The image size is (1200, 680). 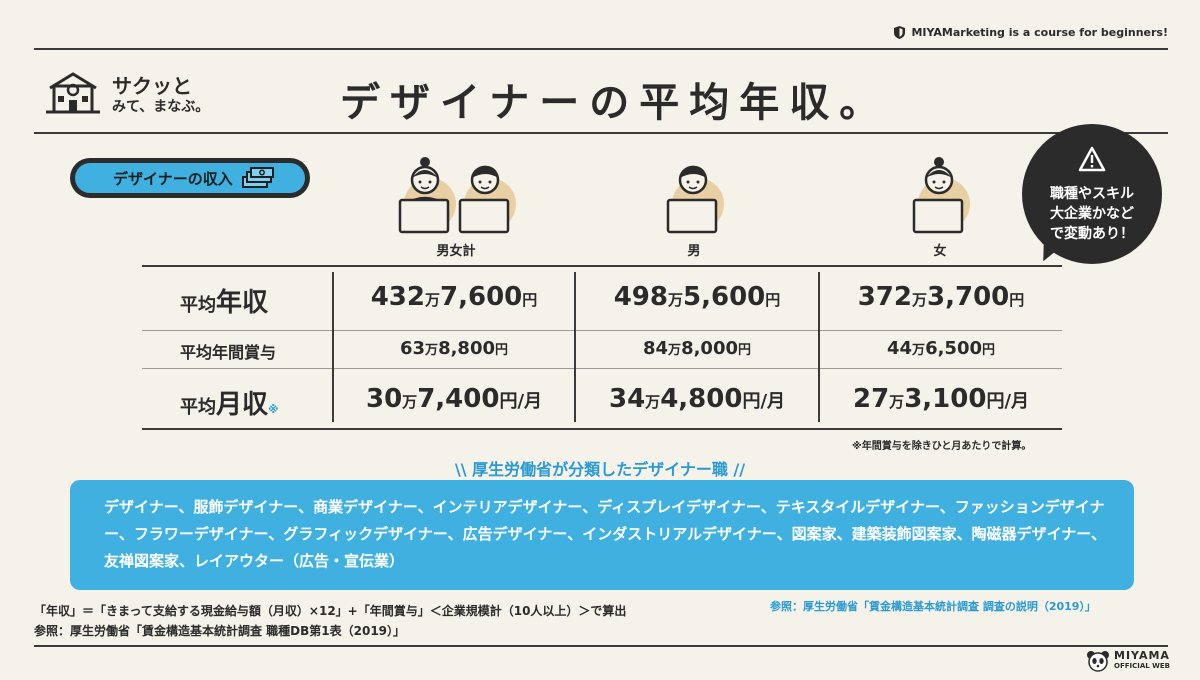 What do you see at coordinates (933, 606) in the screenshot?
I see `job-list-reference: 参照：厚生労働省「賃金構造基本統計調査 調査の説明（2019）」` at bounding box center [933, 606].